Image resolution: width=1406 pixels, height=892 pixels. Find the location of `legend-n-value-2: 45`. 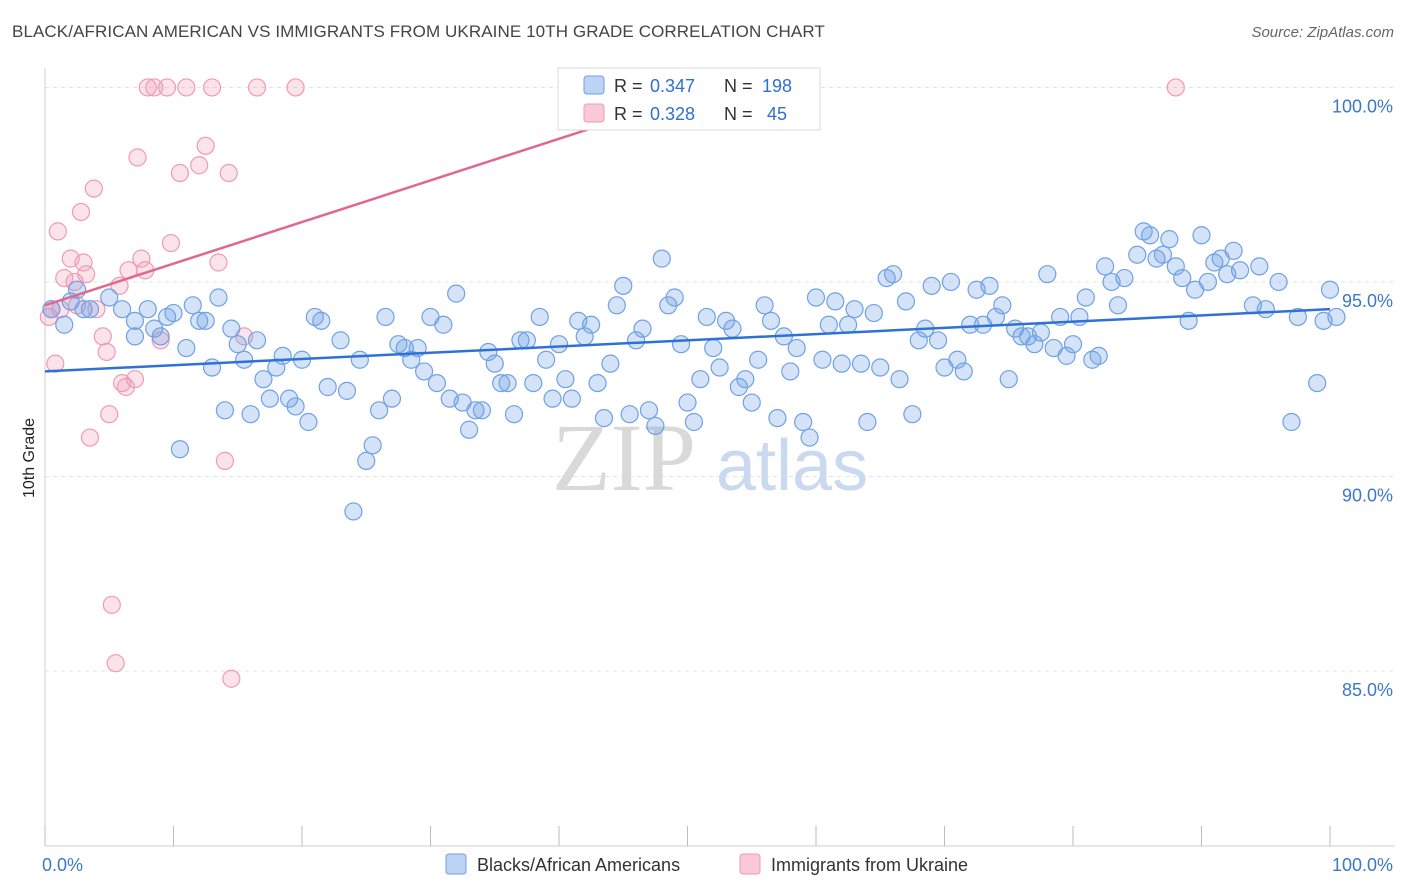

legend-n-value-2: 45 is located at coordinates (774, 114).